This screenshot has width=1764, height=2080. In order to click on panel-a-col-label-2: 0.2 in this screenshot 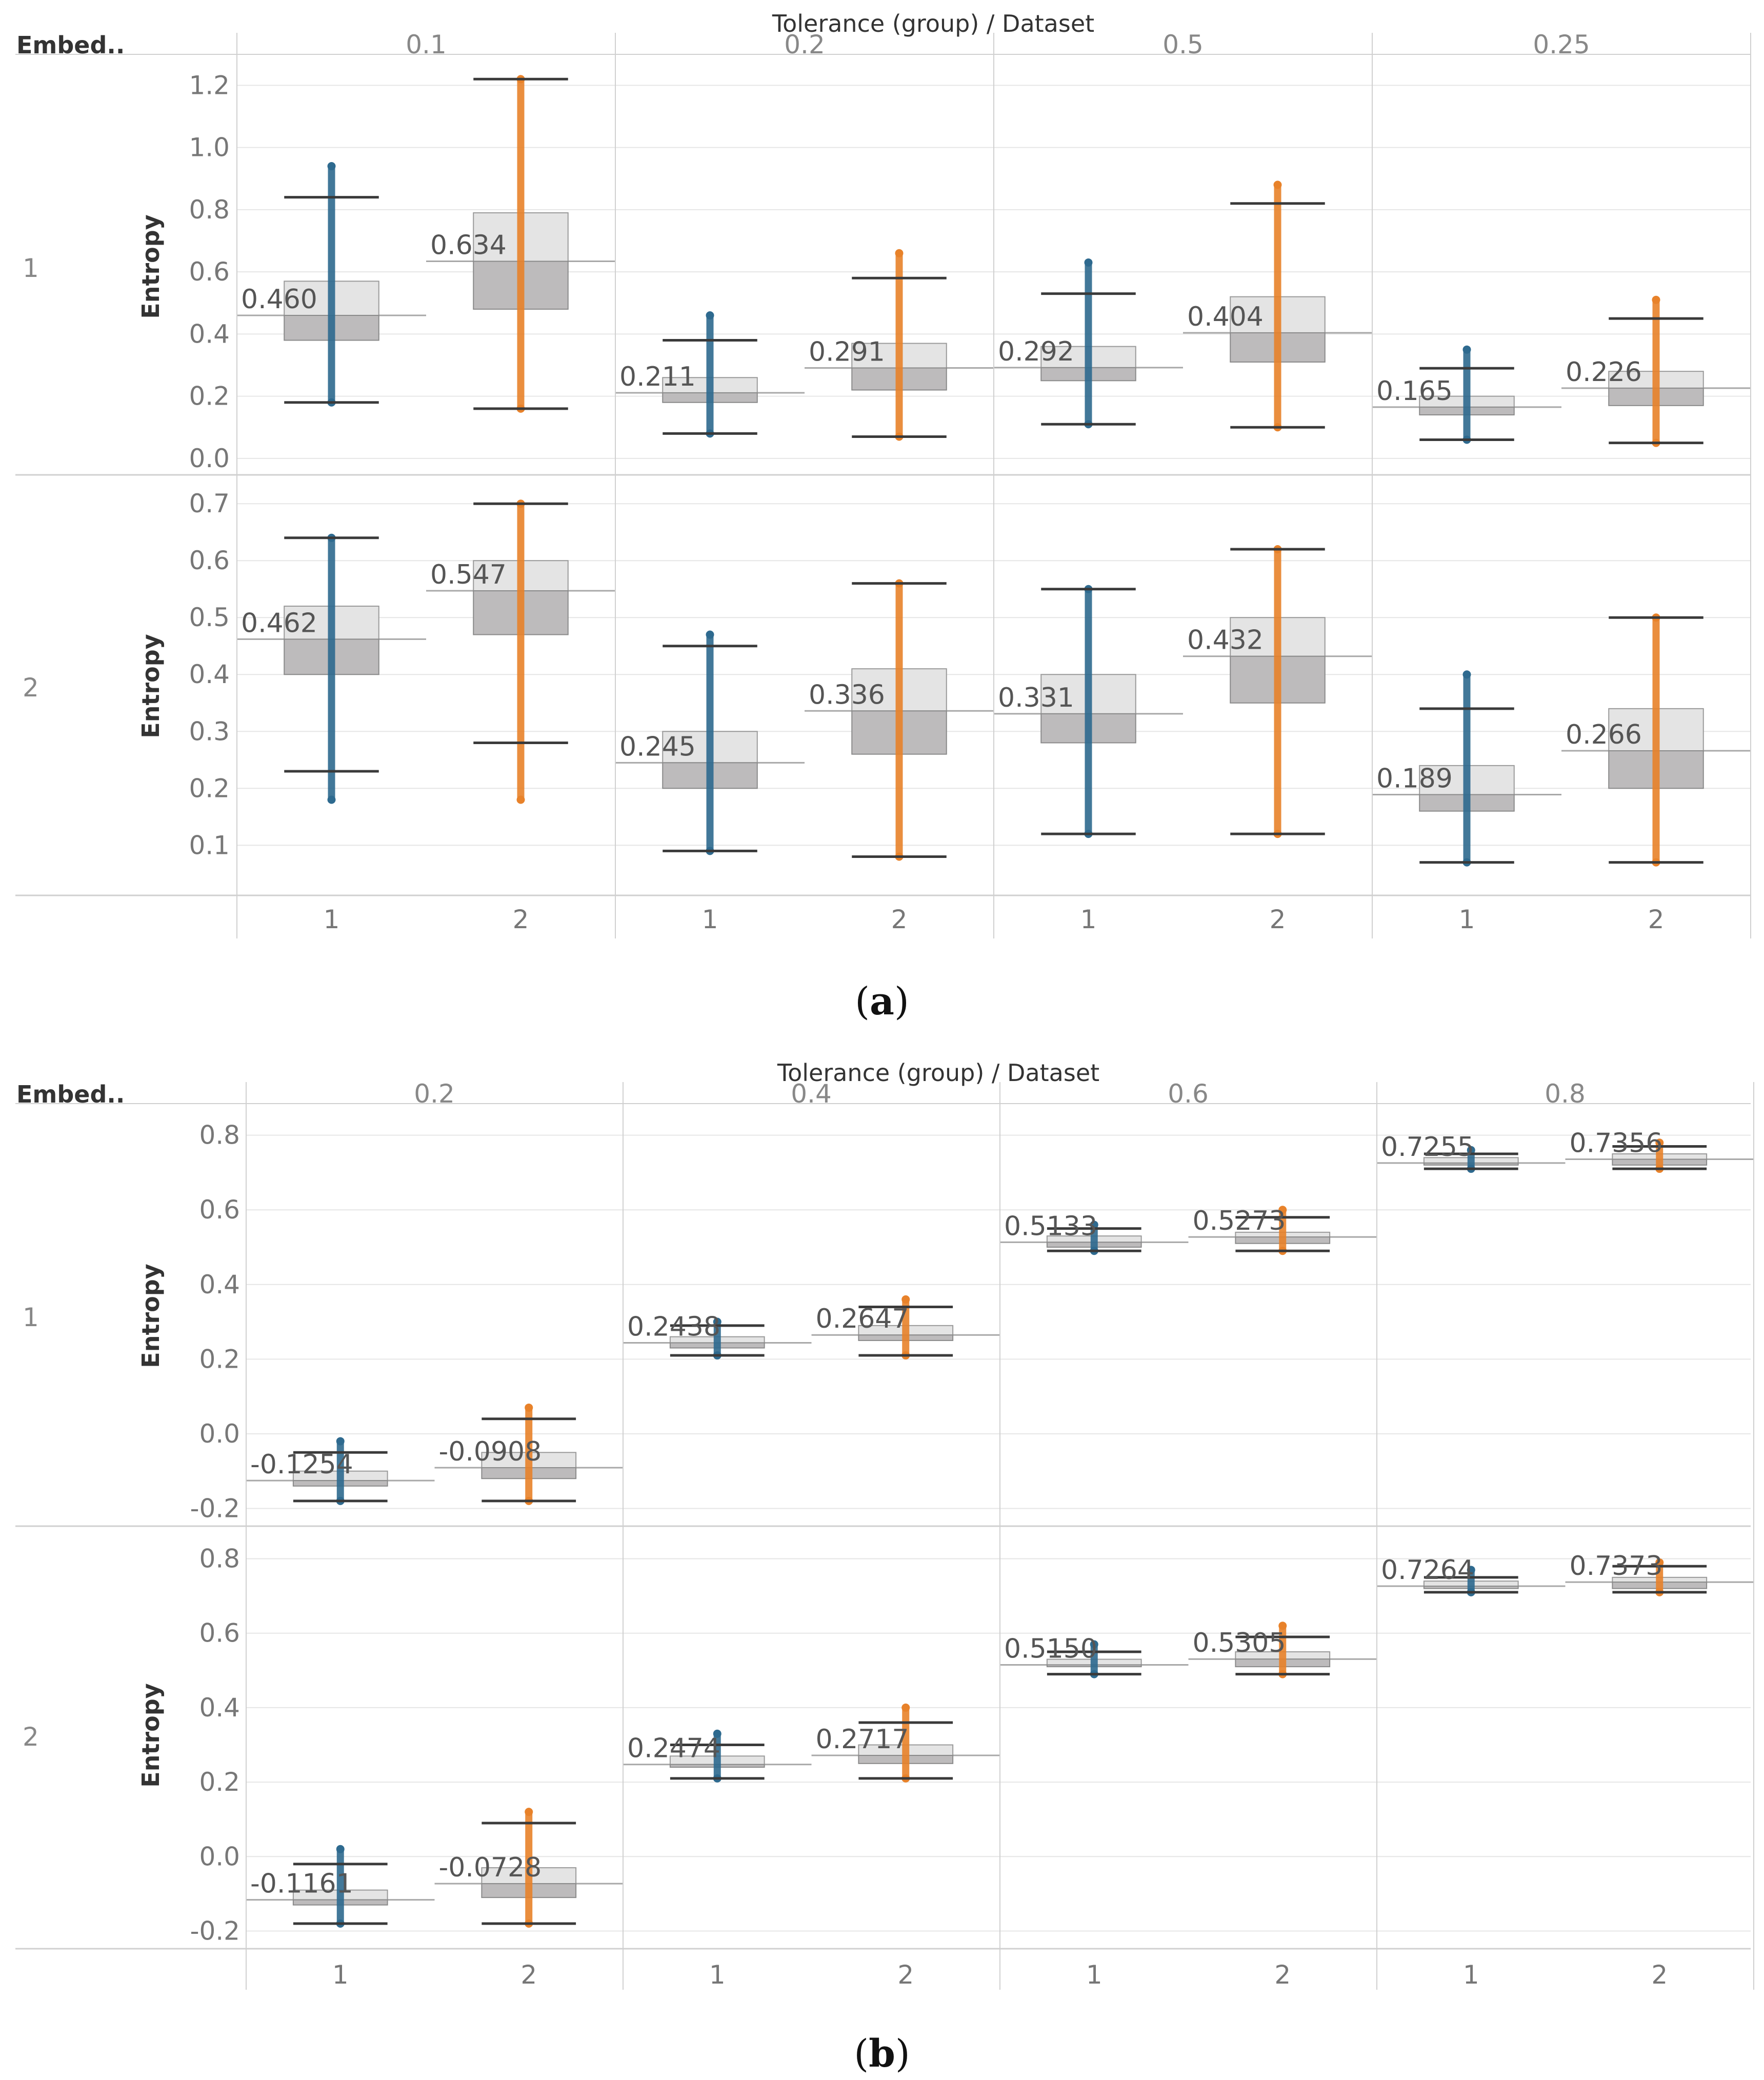, I will do `click(805, 44)`.